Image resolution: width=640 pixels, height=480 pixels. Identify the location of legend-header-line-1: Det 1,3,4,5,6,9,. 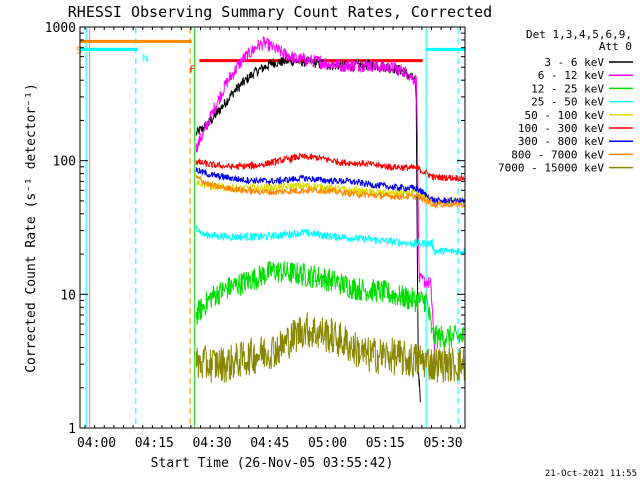
(579, 34).